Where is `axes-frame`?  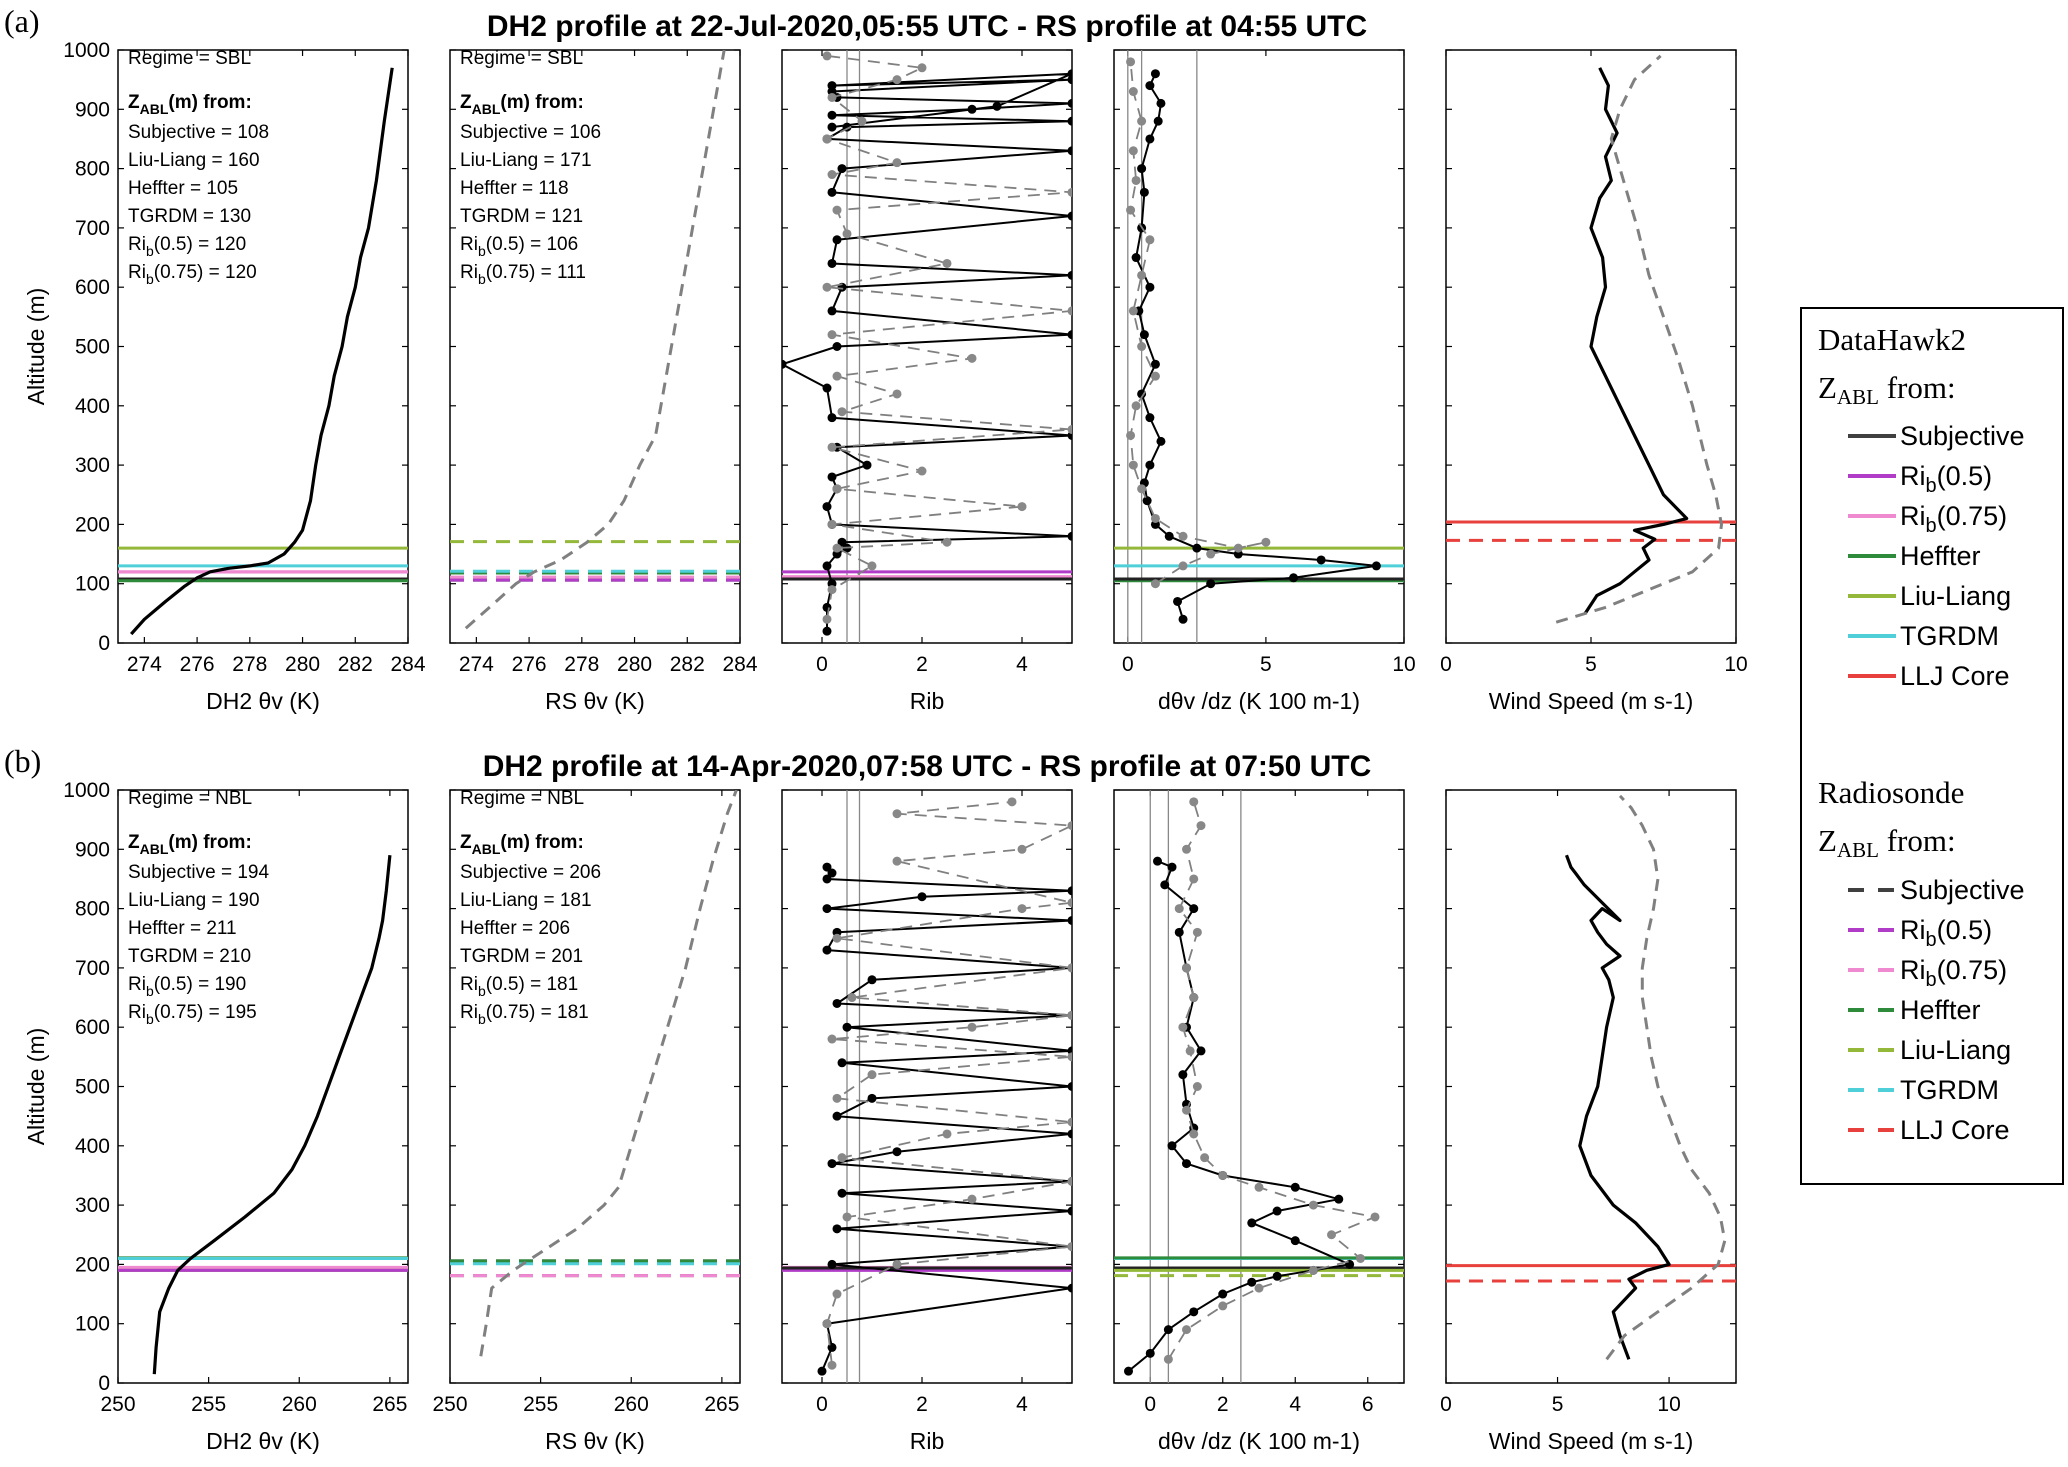
axes-frame is located at coordinates (1259, 1086).